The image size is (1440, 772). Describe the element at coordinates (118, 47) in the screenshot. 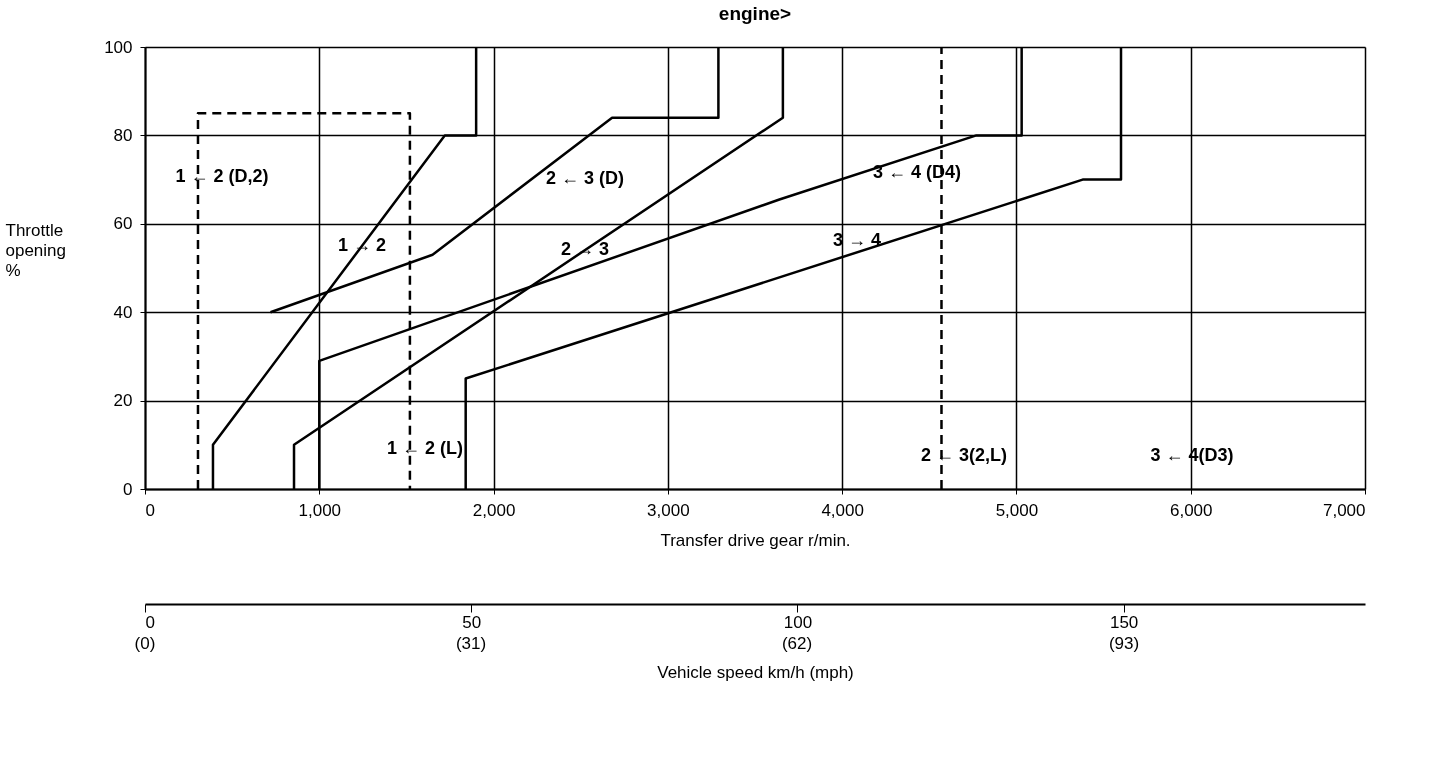

I see `y-tick-label: 100` at that location.